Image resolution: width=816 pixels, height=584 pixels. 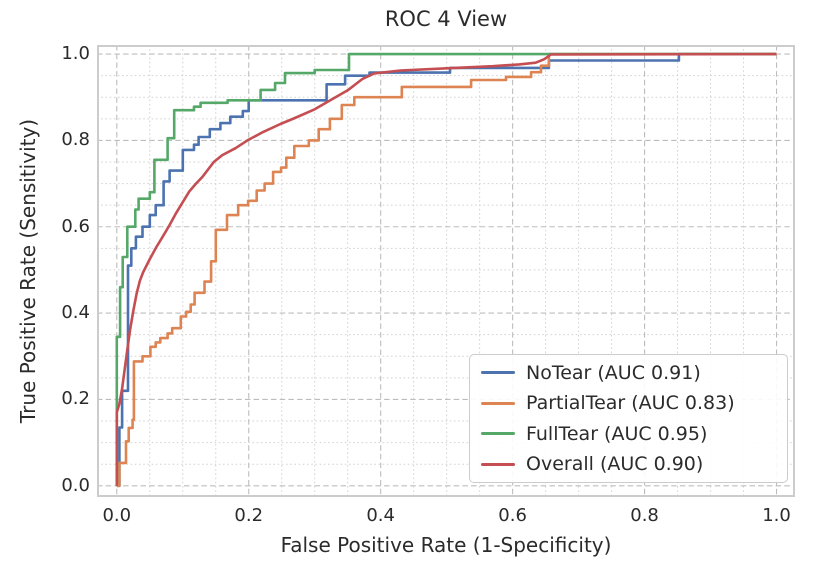 I want to click on legend-item: NoTear (AUC 0.91), so click(x=628, y=373).